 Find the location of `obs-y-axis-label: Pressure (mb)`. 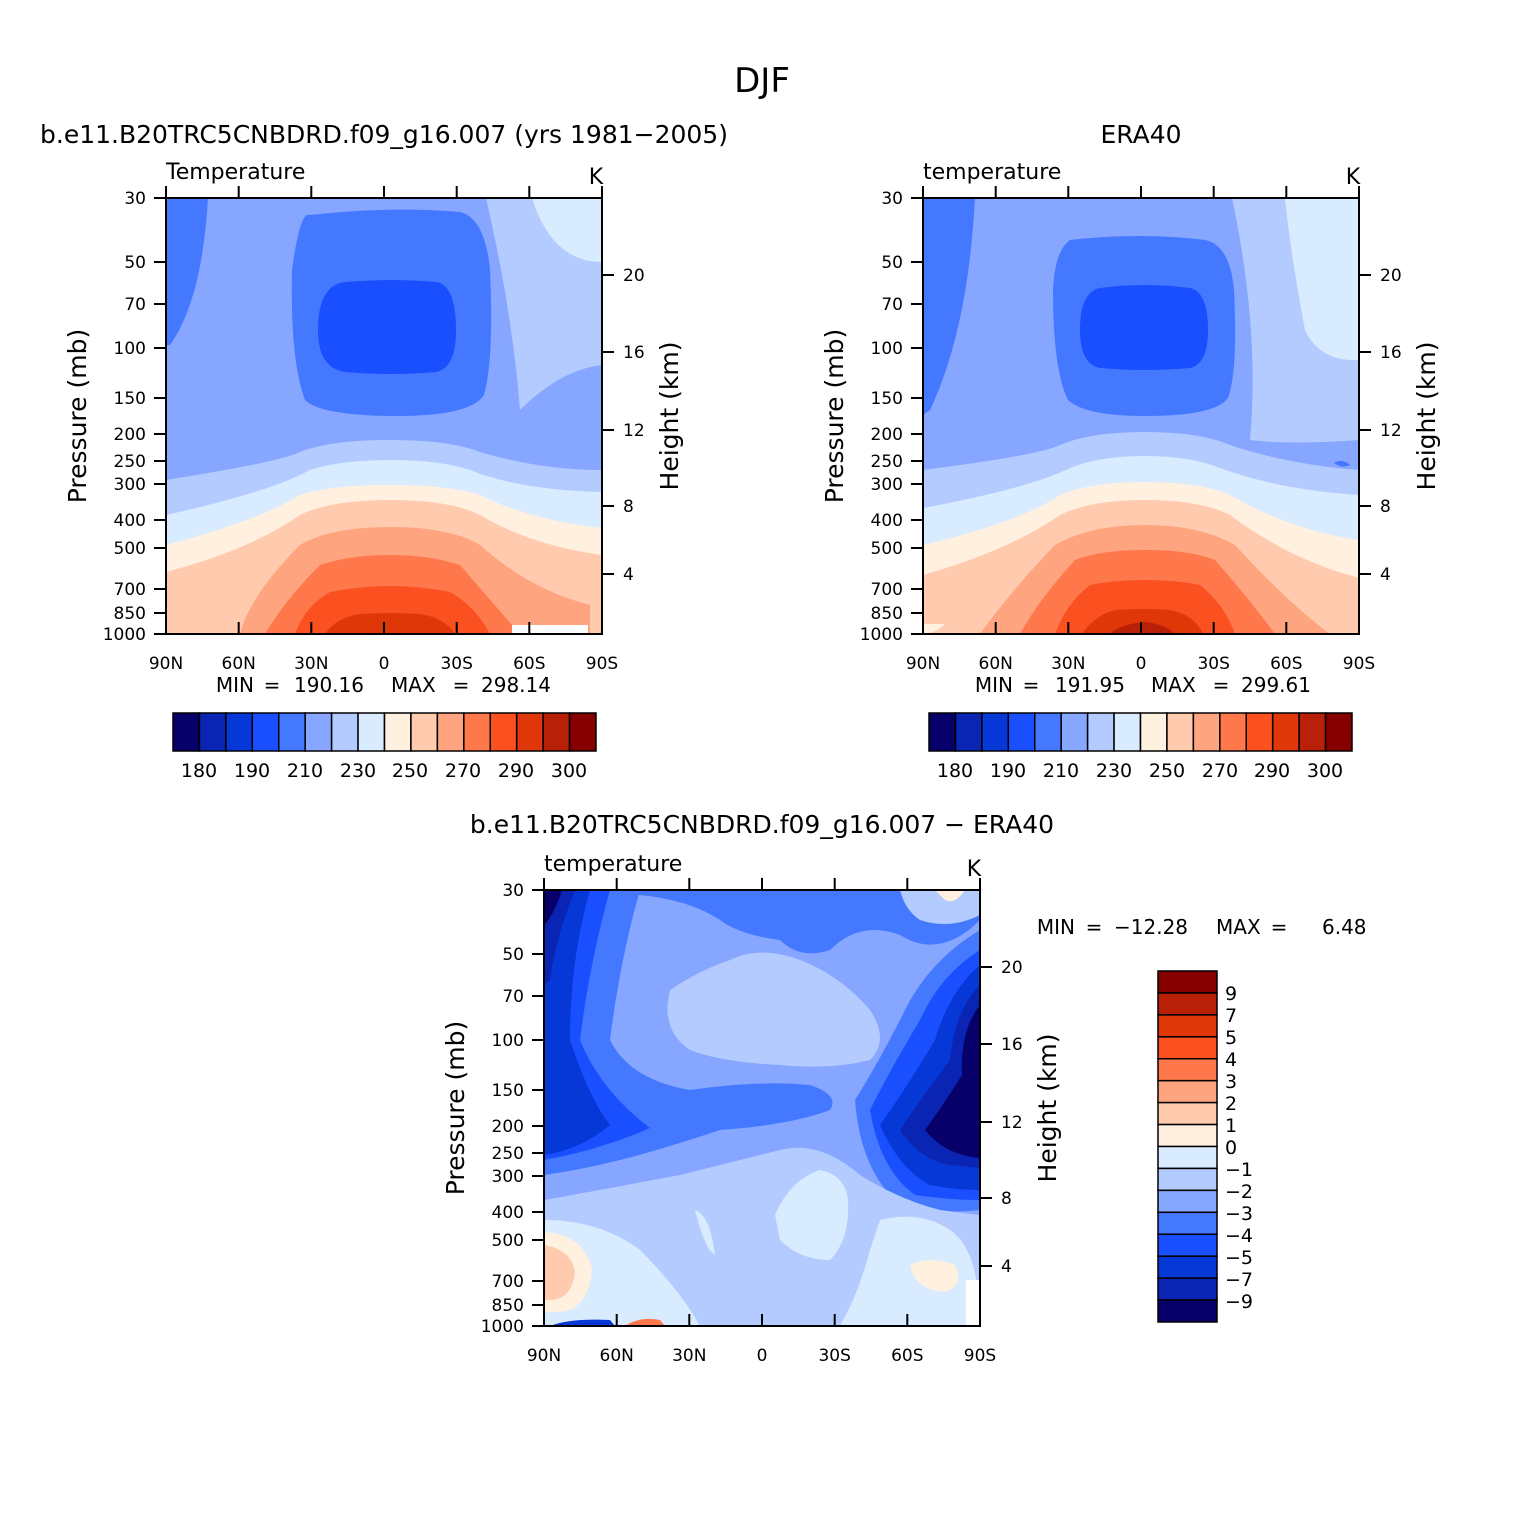

obs-y-axis-label: Pressure (mb) is located at coordinates (834, 416).